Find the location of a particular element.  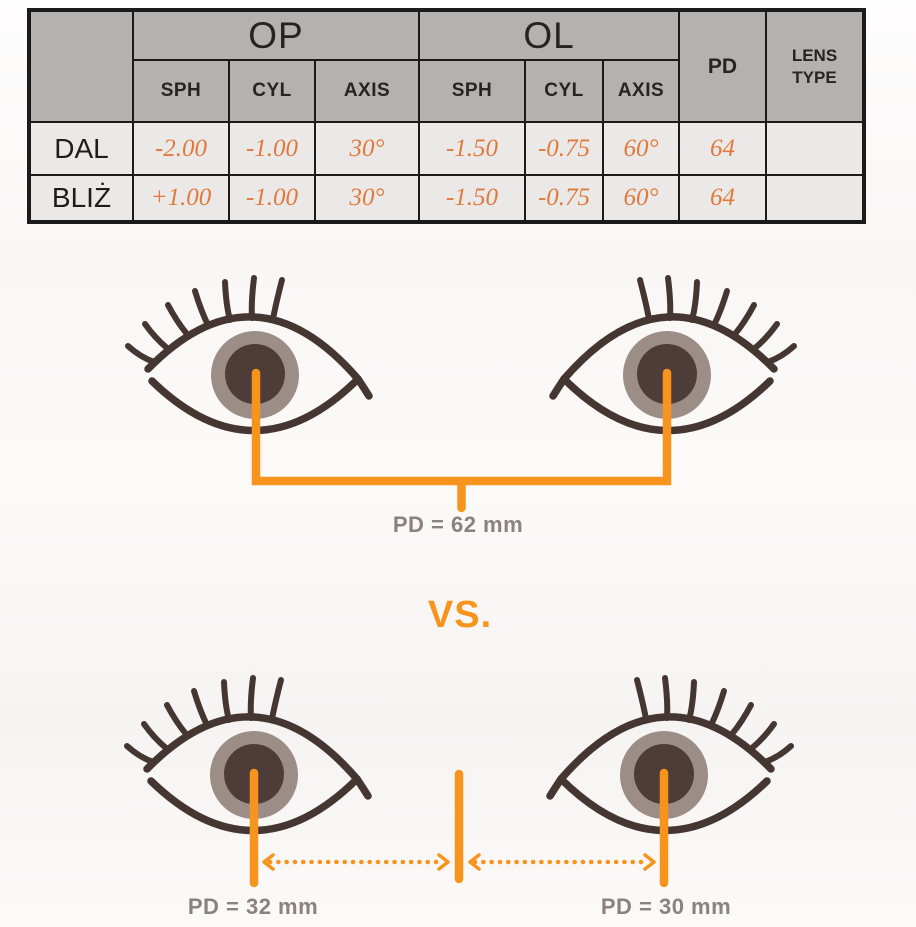

sub-header-op-axis: AXIS is located at coordinates (367, 91).